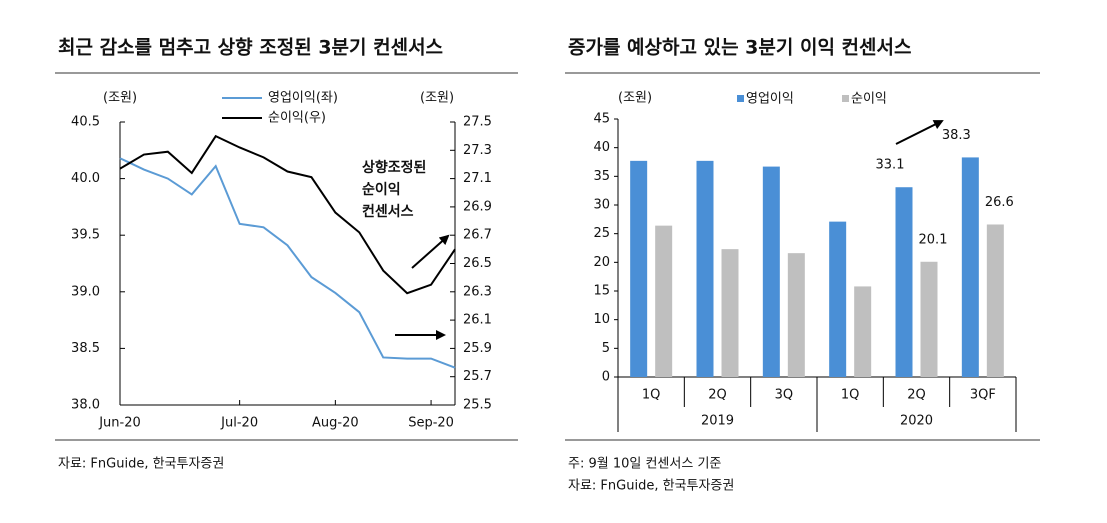 The height and width of the screenshot is (523, 1107). I want to click on y-tick-label: 20, so click(601, 262).